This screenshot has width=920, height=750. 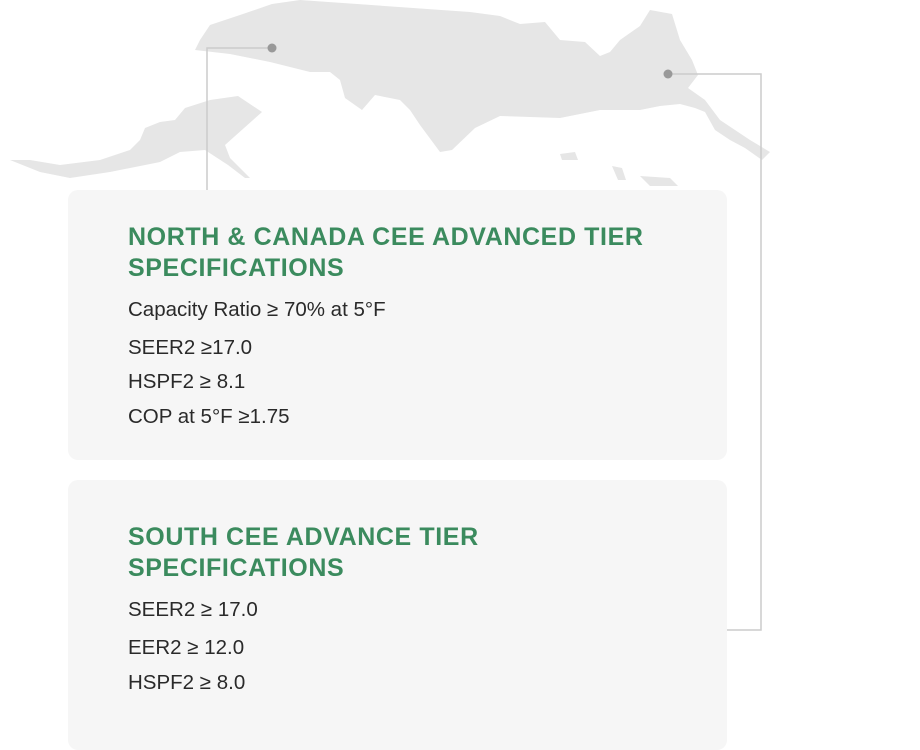 I want to click on caribbean-islands-shape, so click(x=619, y=169).